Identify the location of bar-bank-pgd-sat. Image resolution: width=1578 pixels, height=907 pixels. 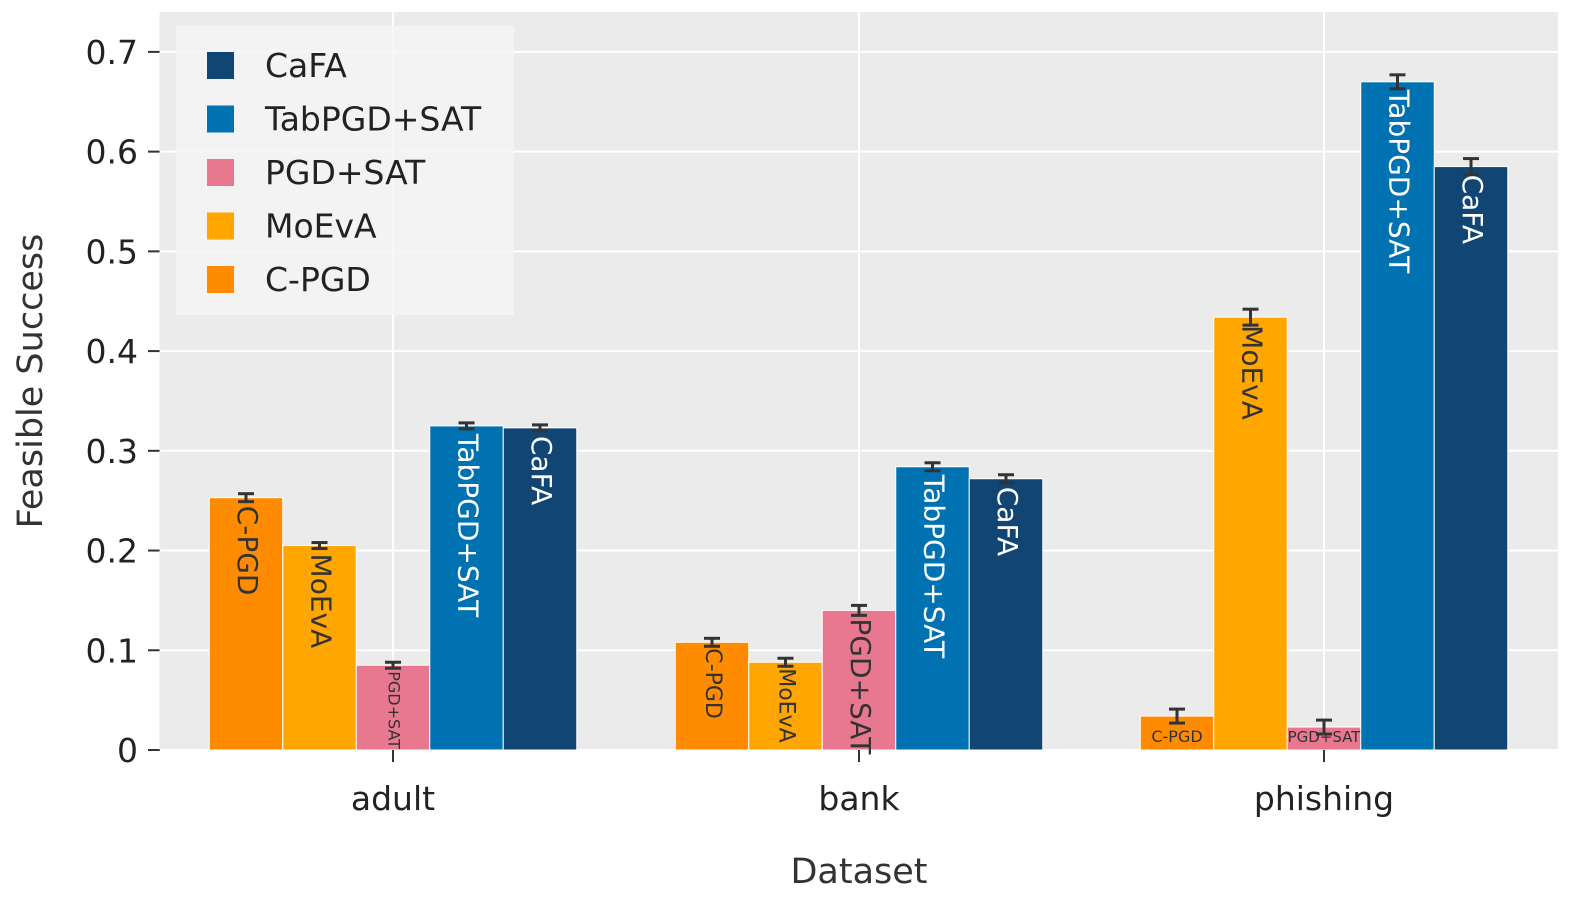
(859, 680).